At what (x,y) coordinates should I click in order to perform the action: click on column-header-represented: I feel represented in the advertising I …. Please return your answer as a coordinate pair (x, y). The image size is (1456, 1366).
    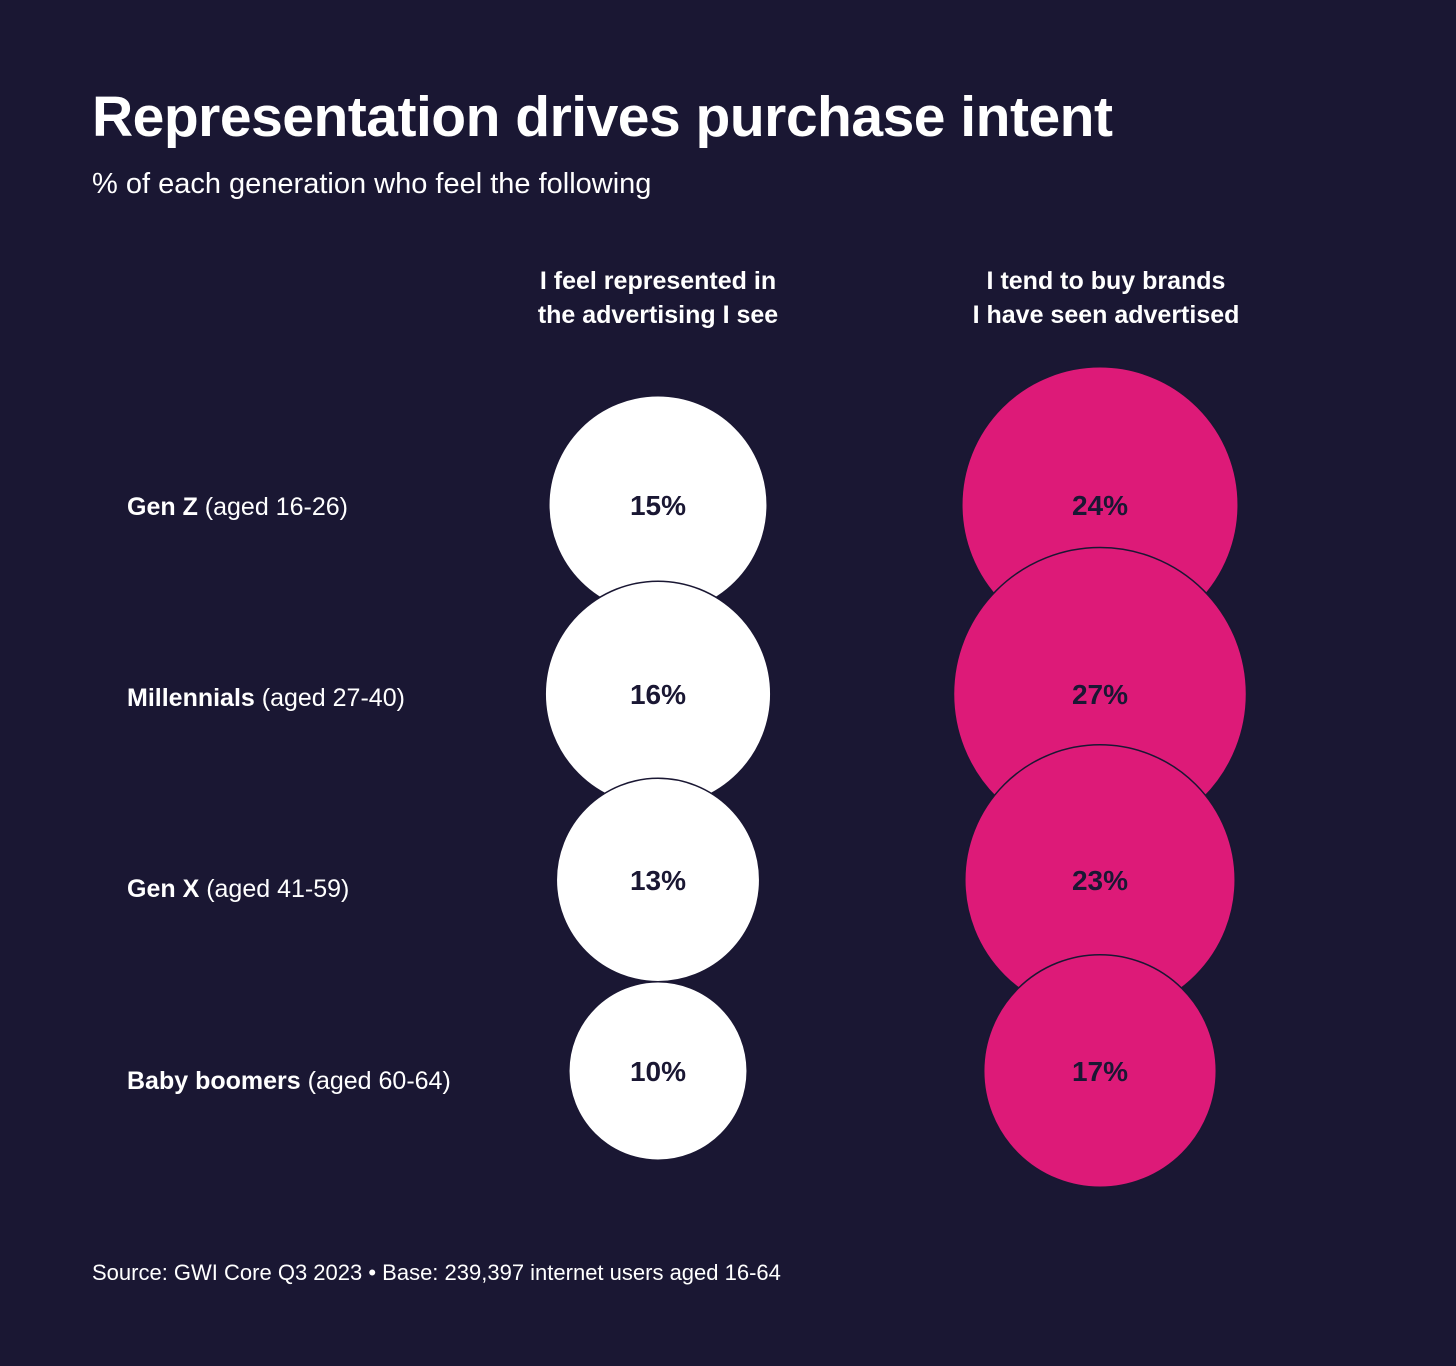
    Looking at the image, I should click on (658, 298).